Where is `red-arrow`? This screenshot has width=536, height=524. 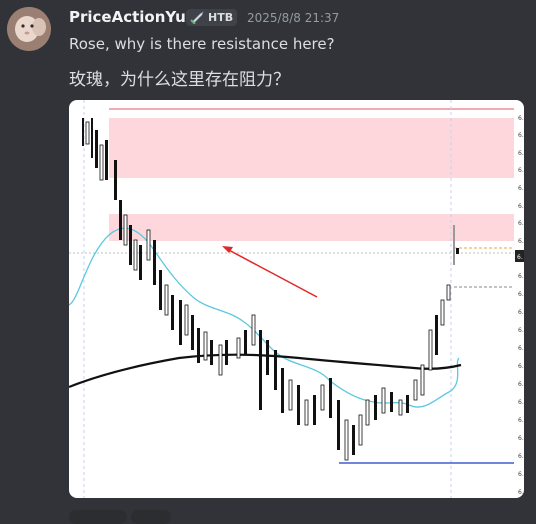
red-arrow is located at coordinates (271, 272).